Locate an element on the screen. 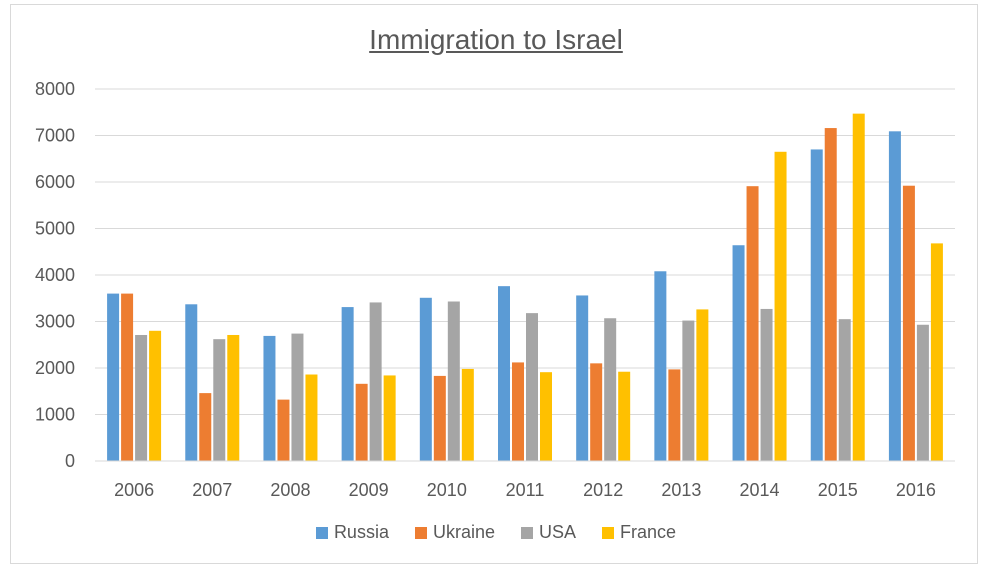 This screenshot has height=571, width=992. x-tick-label: 2007 is located at coordinates (212, 490).